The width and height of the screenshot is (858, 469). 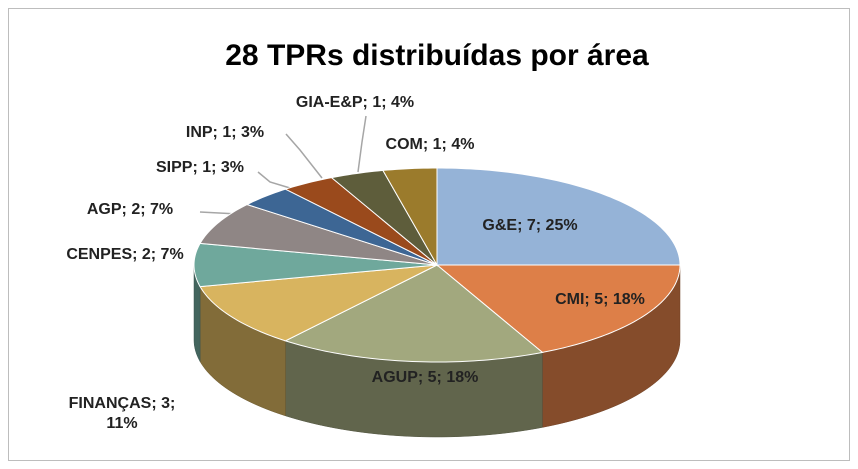 What do you see at coordinates (529, 225) in the screenshot?
I see `data-label: G&E; 7; 25%` at bounding box center [529, 225].